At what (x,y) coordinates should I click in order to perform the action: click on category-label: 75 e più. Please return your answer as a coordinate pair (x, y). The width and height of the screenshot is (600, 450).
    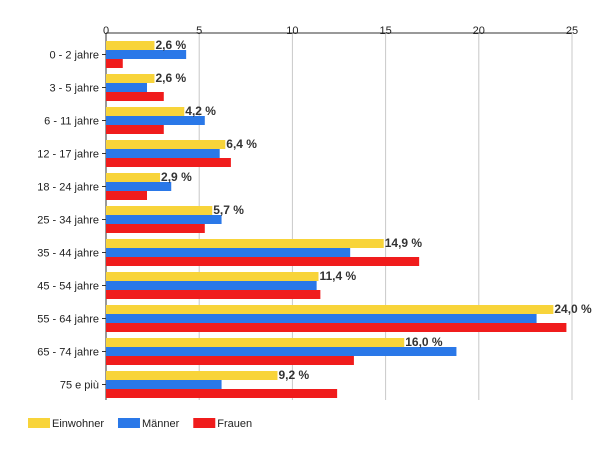
    Looking at the image, I should click on (79, 386).